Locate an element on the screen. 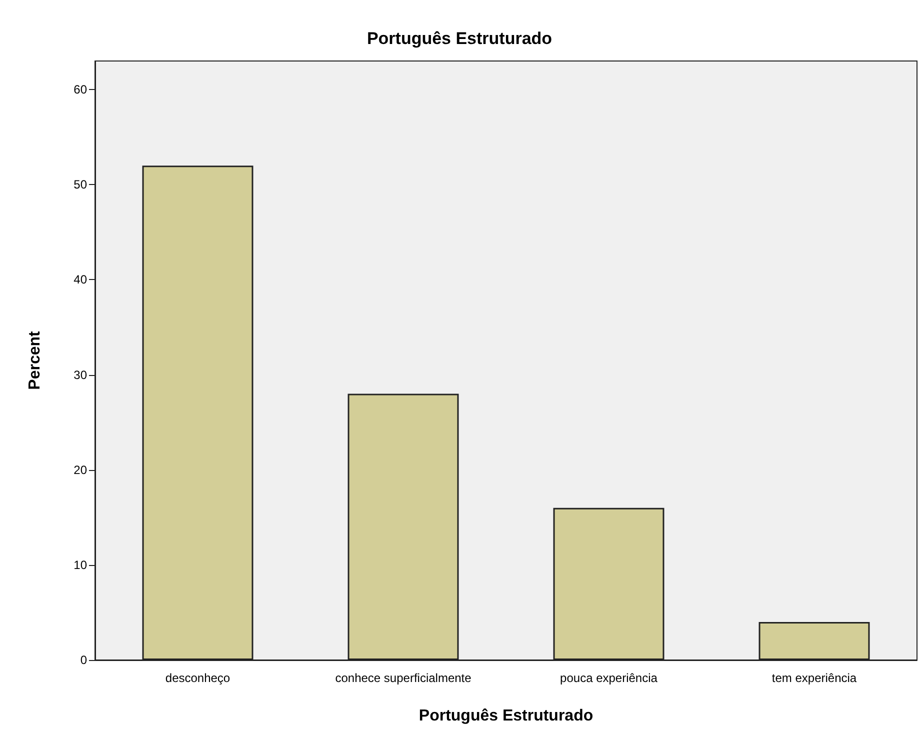 This screenshot has height=741, width=919. x-tick-label: pouca experiência is located at coordinates (609, 678).